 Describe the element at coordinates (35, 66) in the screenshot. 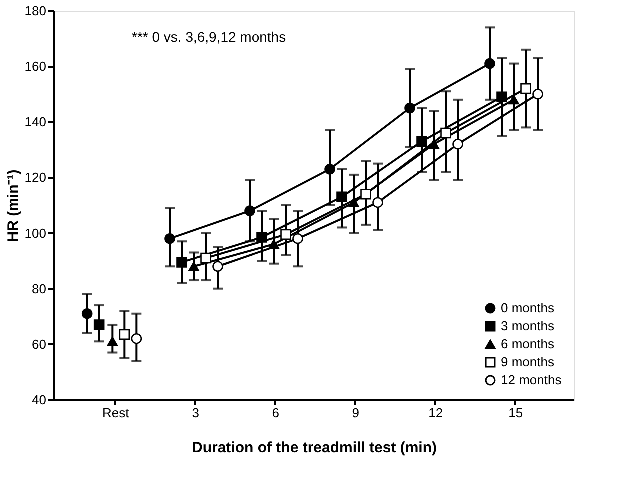

I see `y-tick-label: 160` at that location.